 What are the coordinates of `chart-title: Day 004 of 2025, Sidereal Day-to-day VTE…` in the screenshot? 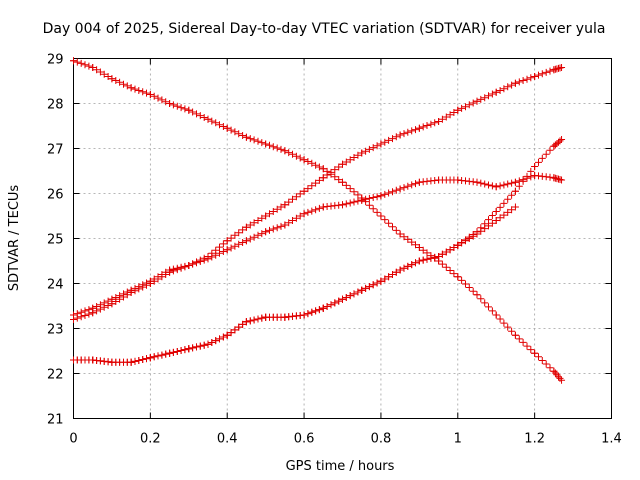 It's located at (324, 29).